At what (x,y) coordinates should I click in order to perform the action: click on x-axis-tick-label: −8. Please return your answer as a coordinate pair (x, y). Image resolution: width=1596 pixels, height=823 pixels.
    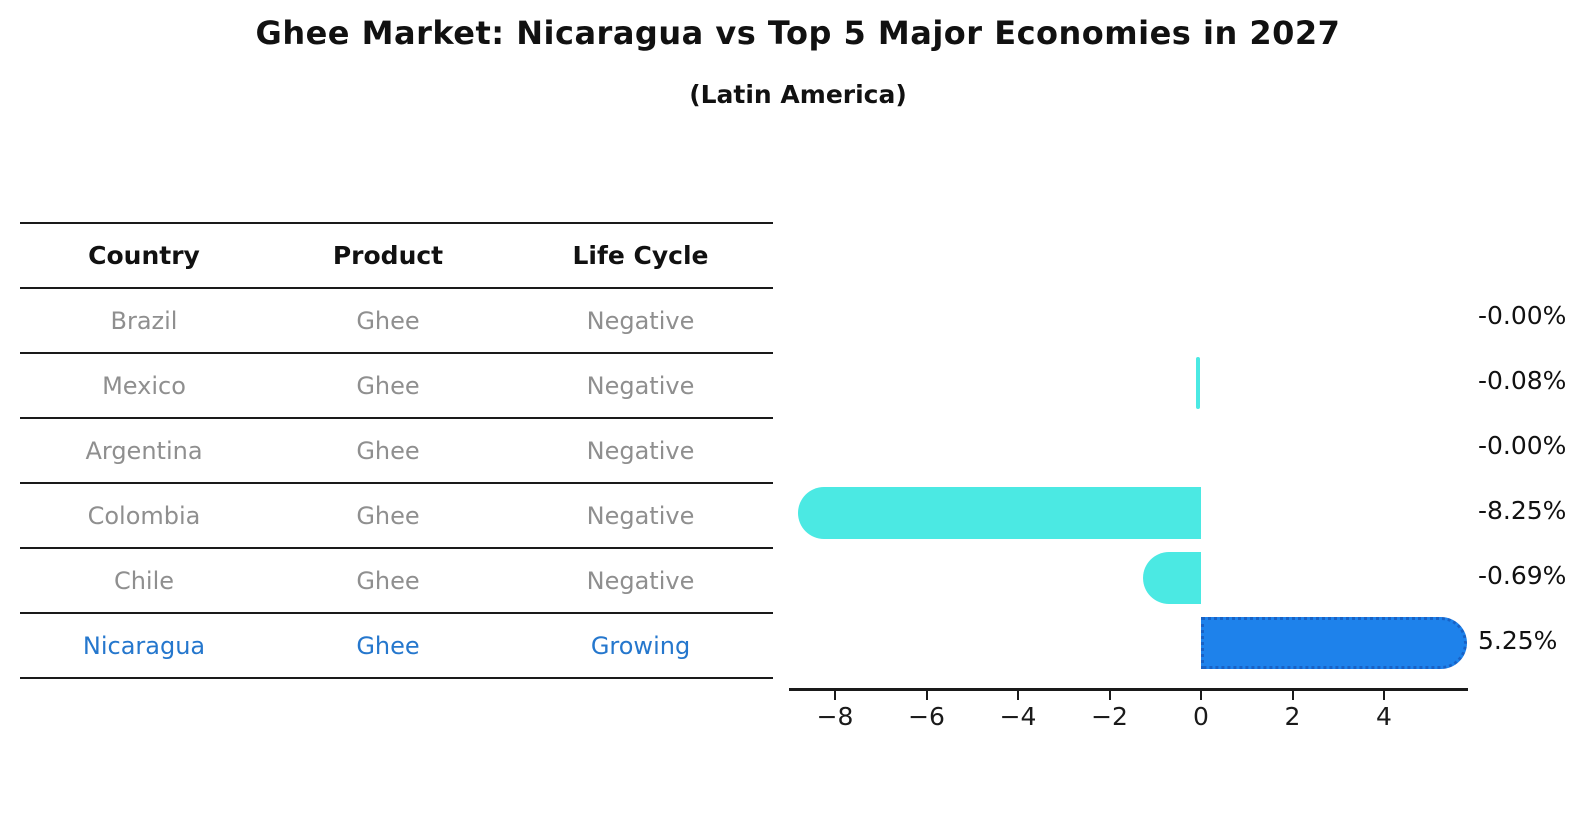
    Looking at the image, I should click on (835, 716).